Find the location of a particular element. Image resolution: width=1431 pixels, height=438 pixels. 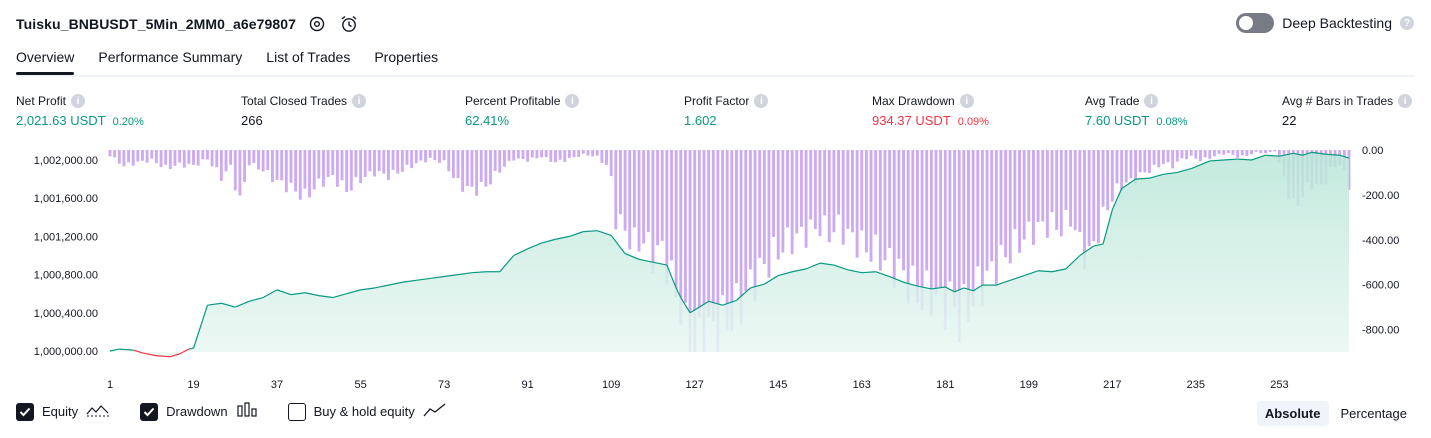

tab-performance-summary: Performance Summary is located at coordinates (170, 57).